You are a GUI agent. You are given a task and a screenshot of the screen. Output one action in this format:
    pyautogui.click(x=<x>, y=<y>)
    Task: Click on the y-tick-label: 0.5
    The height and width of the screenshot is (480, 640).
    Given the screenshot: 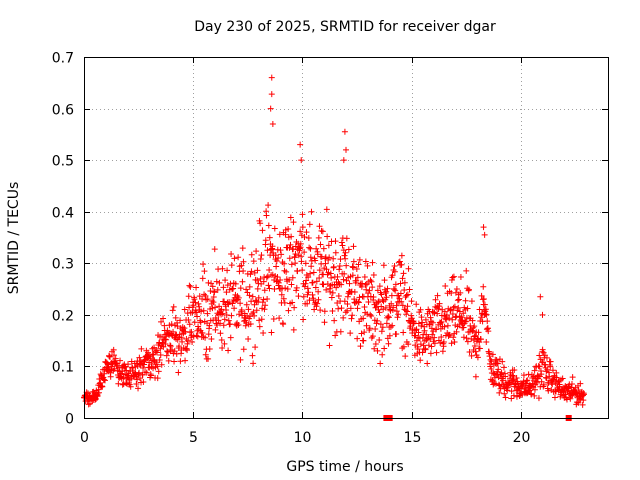 What is the action you would take?
    pyautogui.click(x=63, y=162)
    